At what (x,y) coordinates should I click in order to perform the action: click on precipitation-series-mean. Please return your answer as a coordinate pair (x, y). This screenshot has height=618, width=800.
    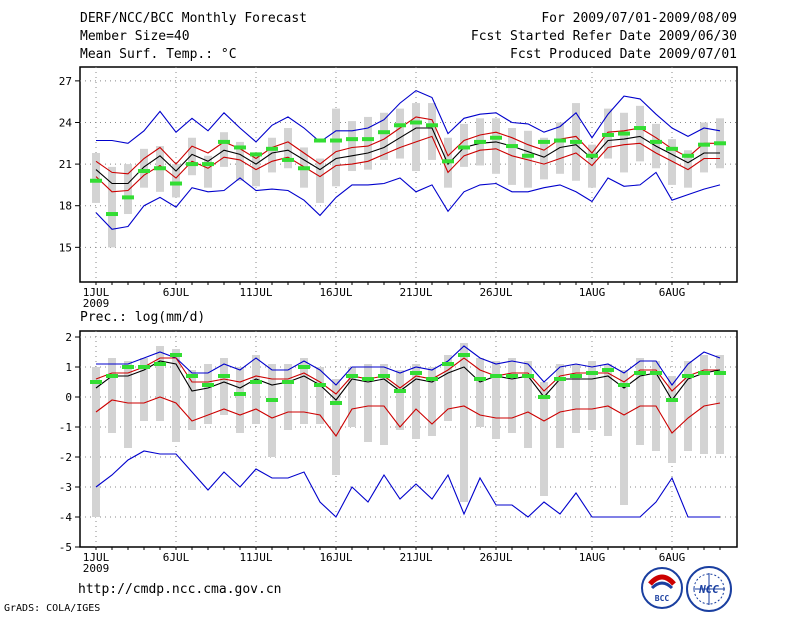
    Looking at the image, I should click on (408, 380).